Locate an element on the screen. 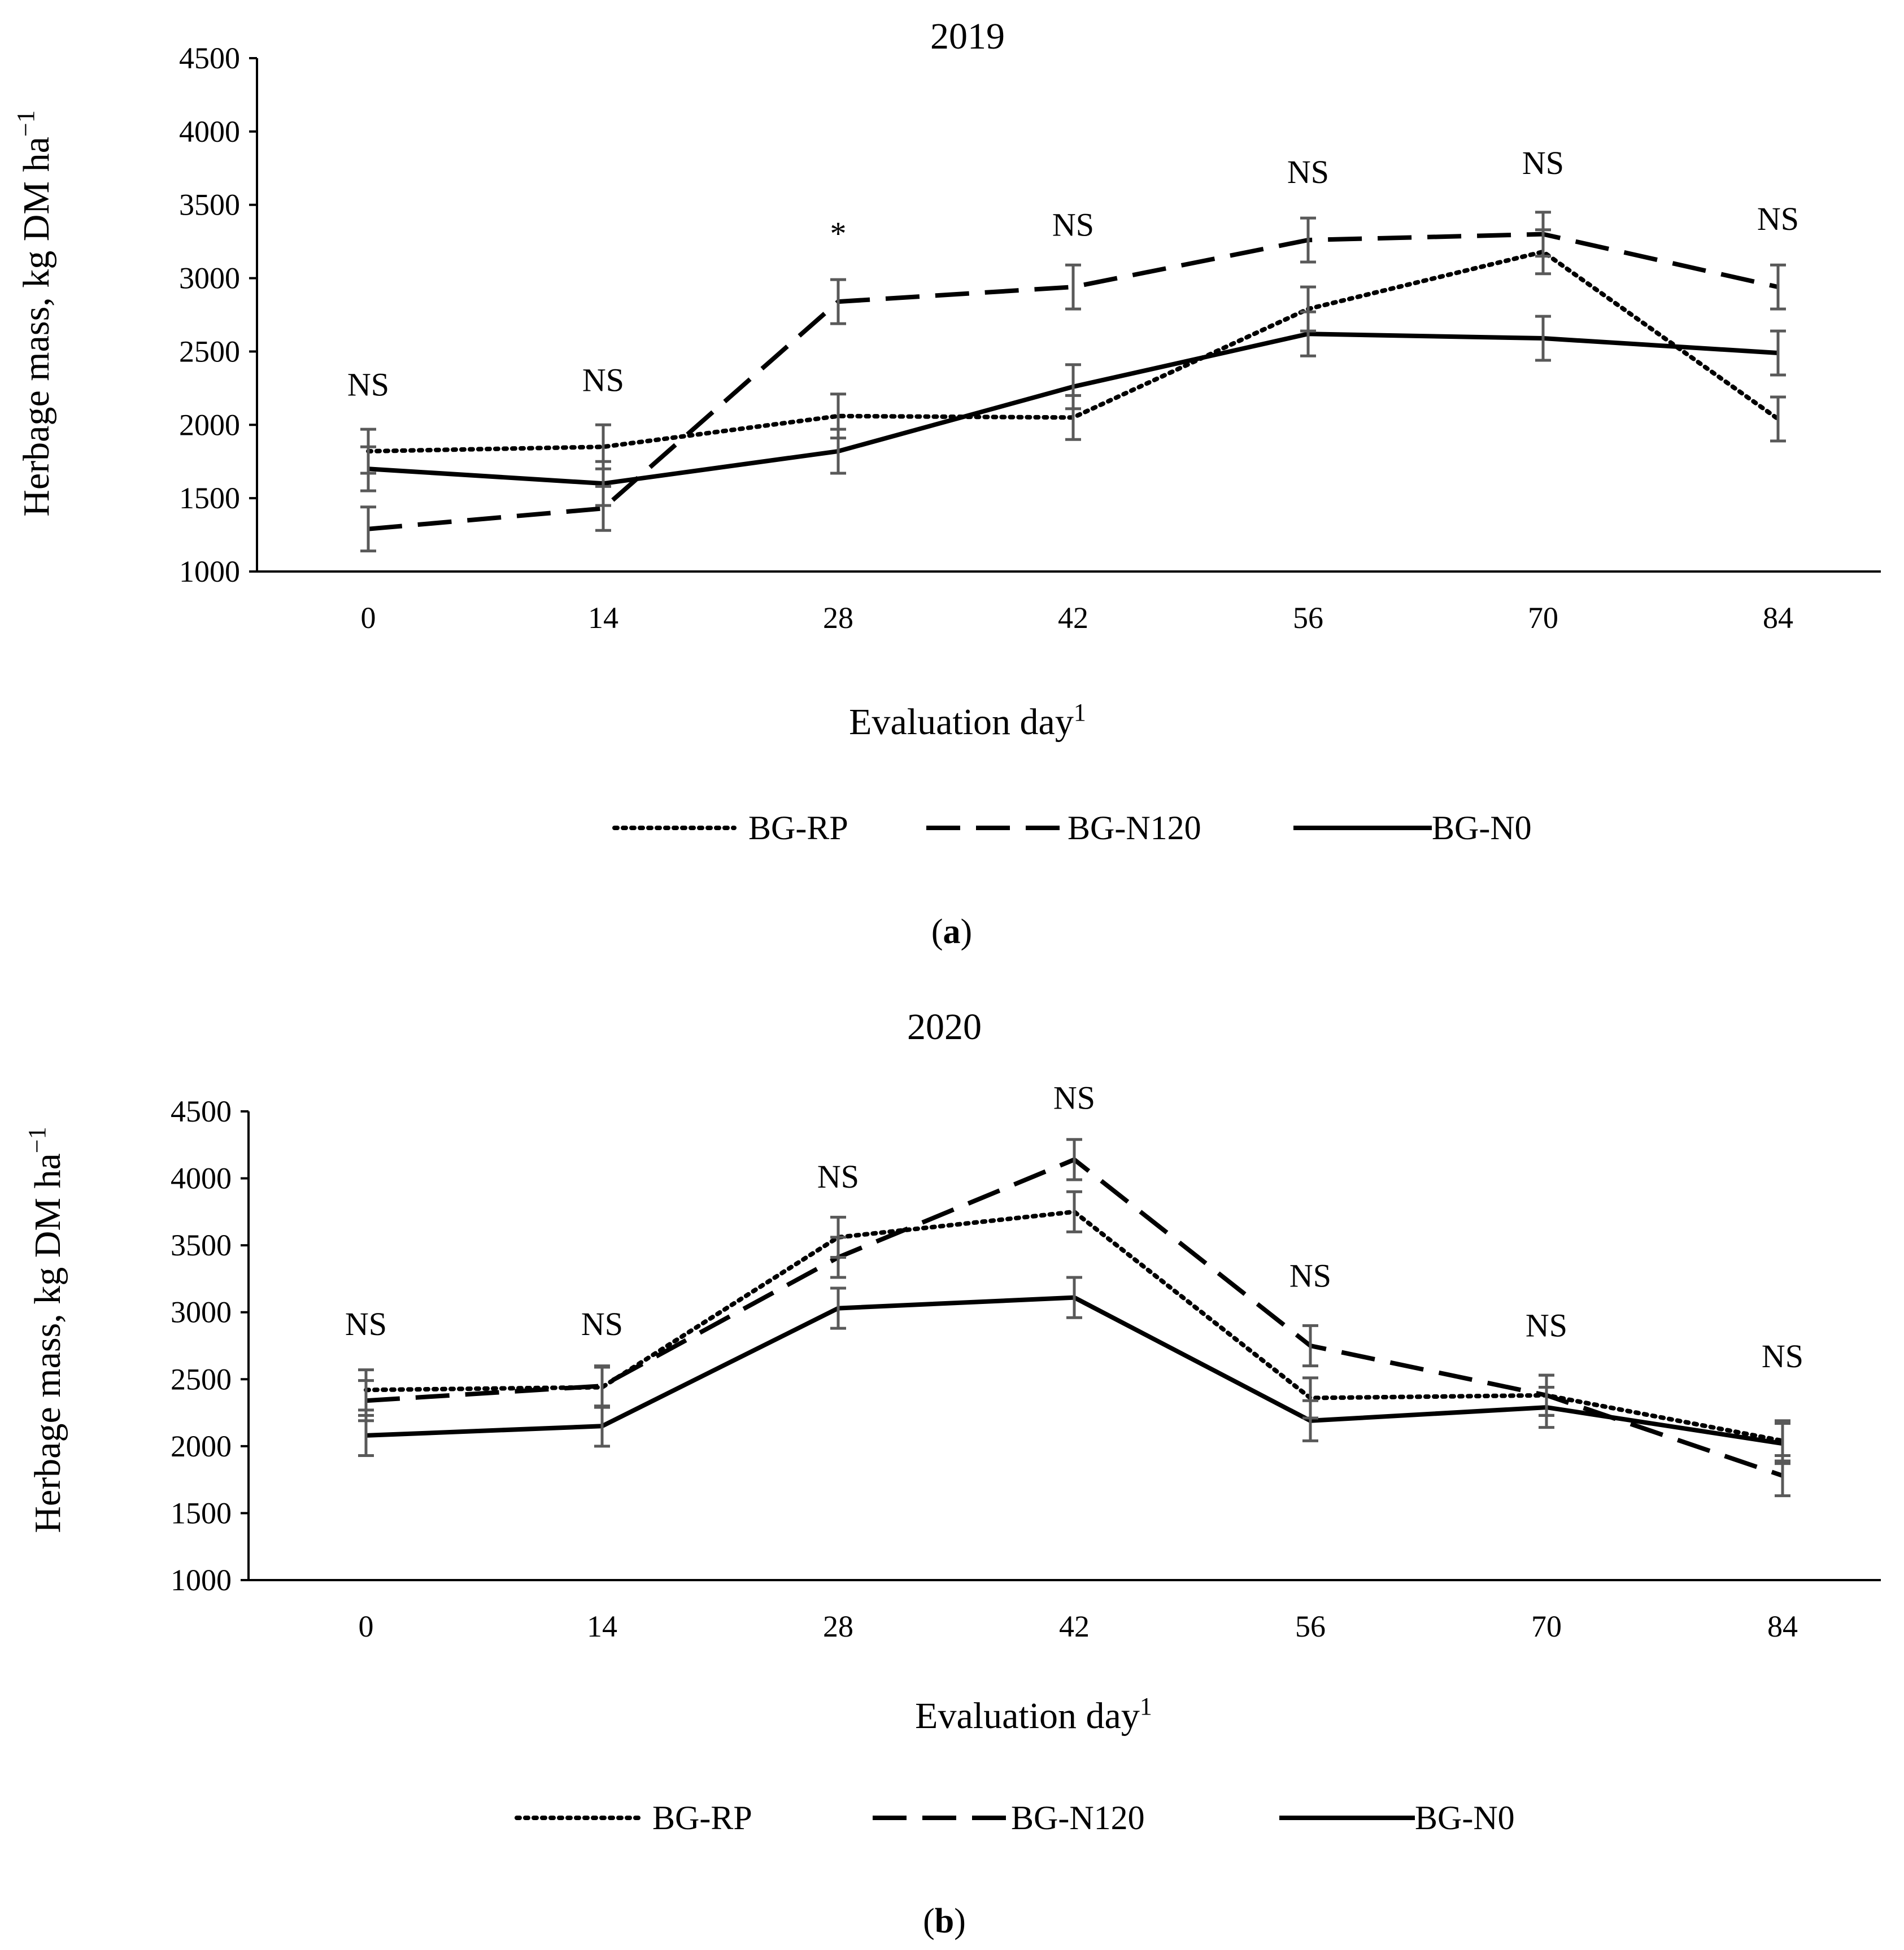  series-line-bg-n0 is located at coordinates (1074, 1371).